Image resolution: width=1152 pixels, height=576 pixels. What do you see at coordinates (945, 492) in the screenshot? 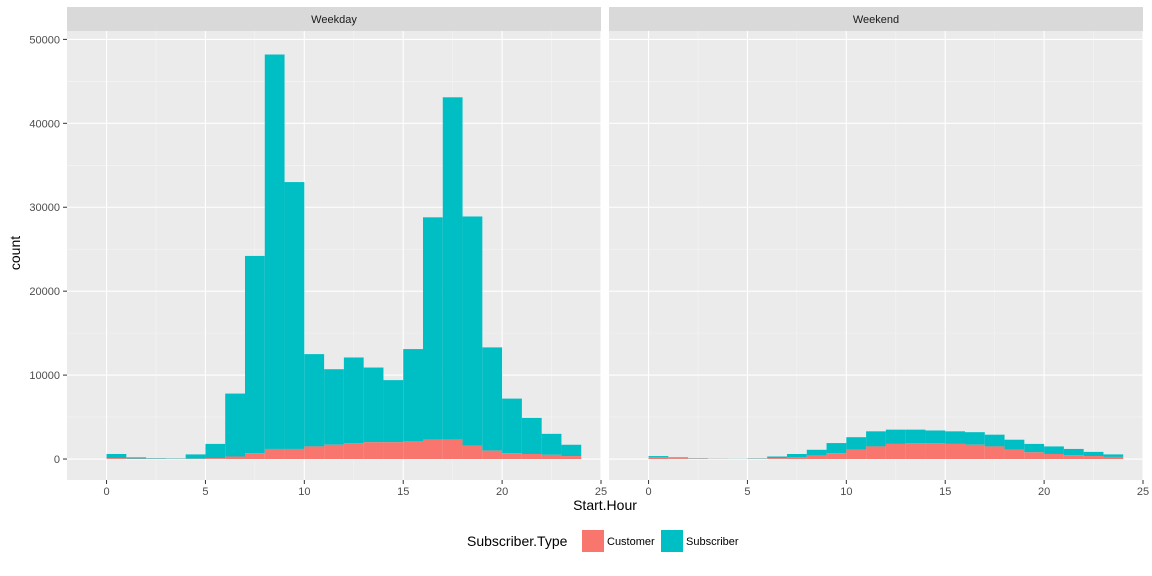
I see `x-tick-label: 15` at bounding box center [945, 492].